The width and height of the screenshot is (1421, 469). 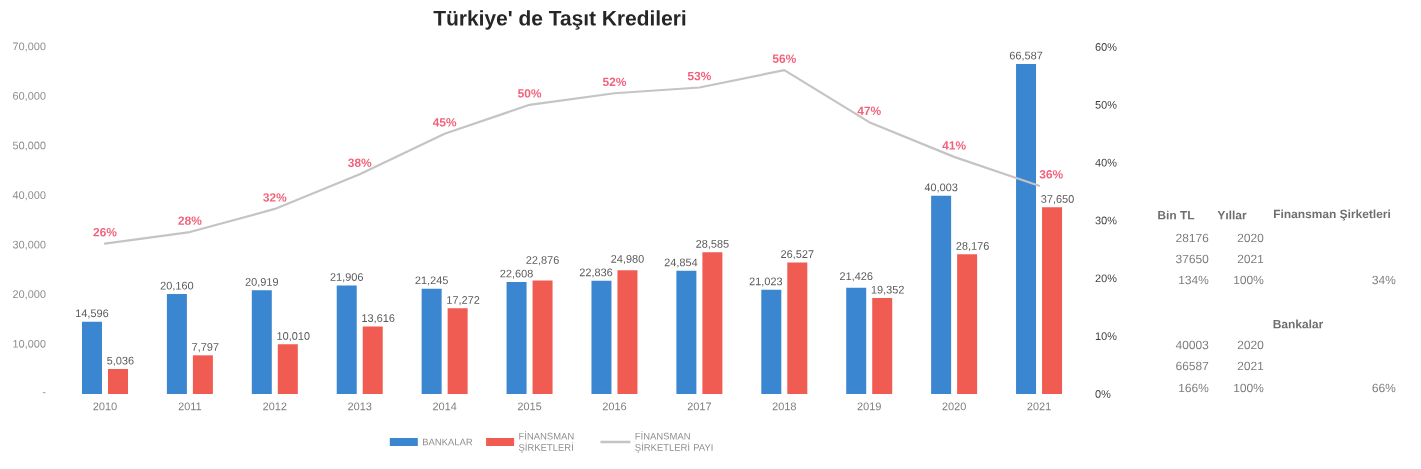 I want to click on data-label: 24,980, so click(x=627, y=260).